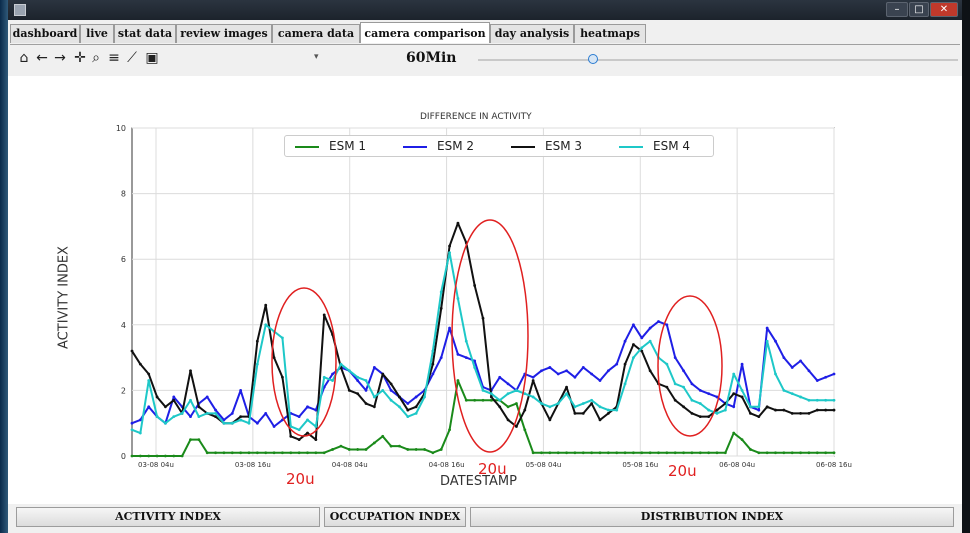 This screenshot has height=533, width=970. What do you see at coordinates (425, 32) in the screenshot?
I see `tab-camera-comparison: camera comparison` at bounding box center [425, 32].